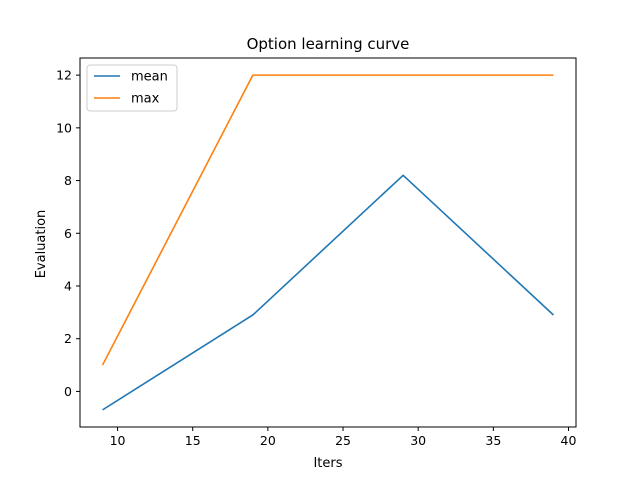  Describe the element at coordinates (149, 77) in the screenshot. I see `legend-label-mean: mean` at that location.